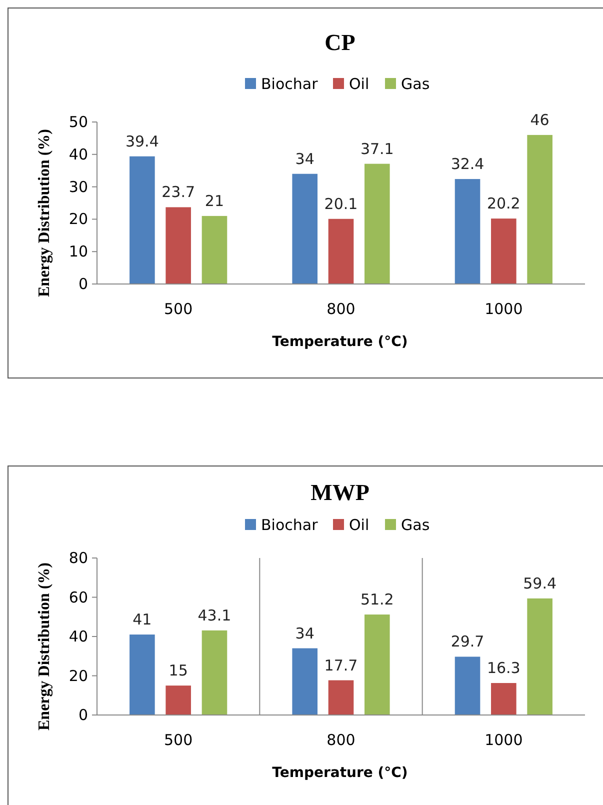 This screenshot has height=805, width=603. What do you see at coordinates (377, 599) in the screenshot?
I see `data-label: 51.2` at bounding box center [377, 599].